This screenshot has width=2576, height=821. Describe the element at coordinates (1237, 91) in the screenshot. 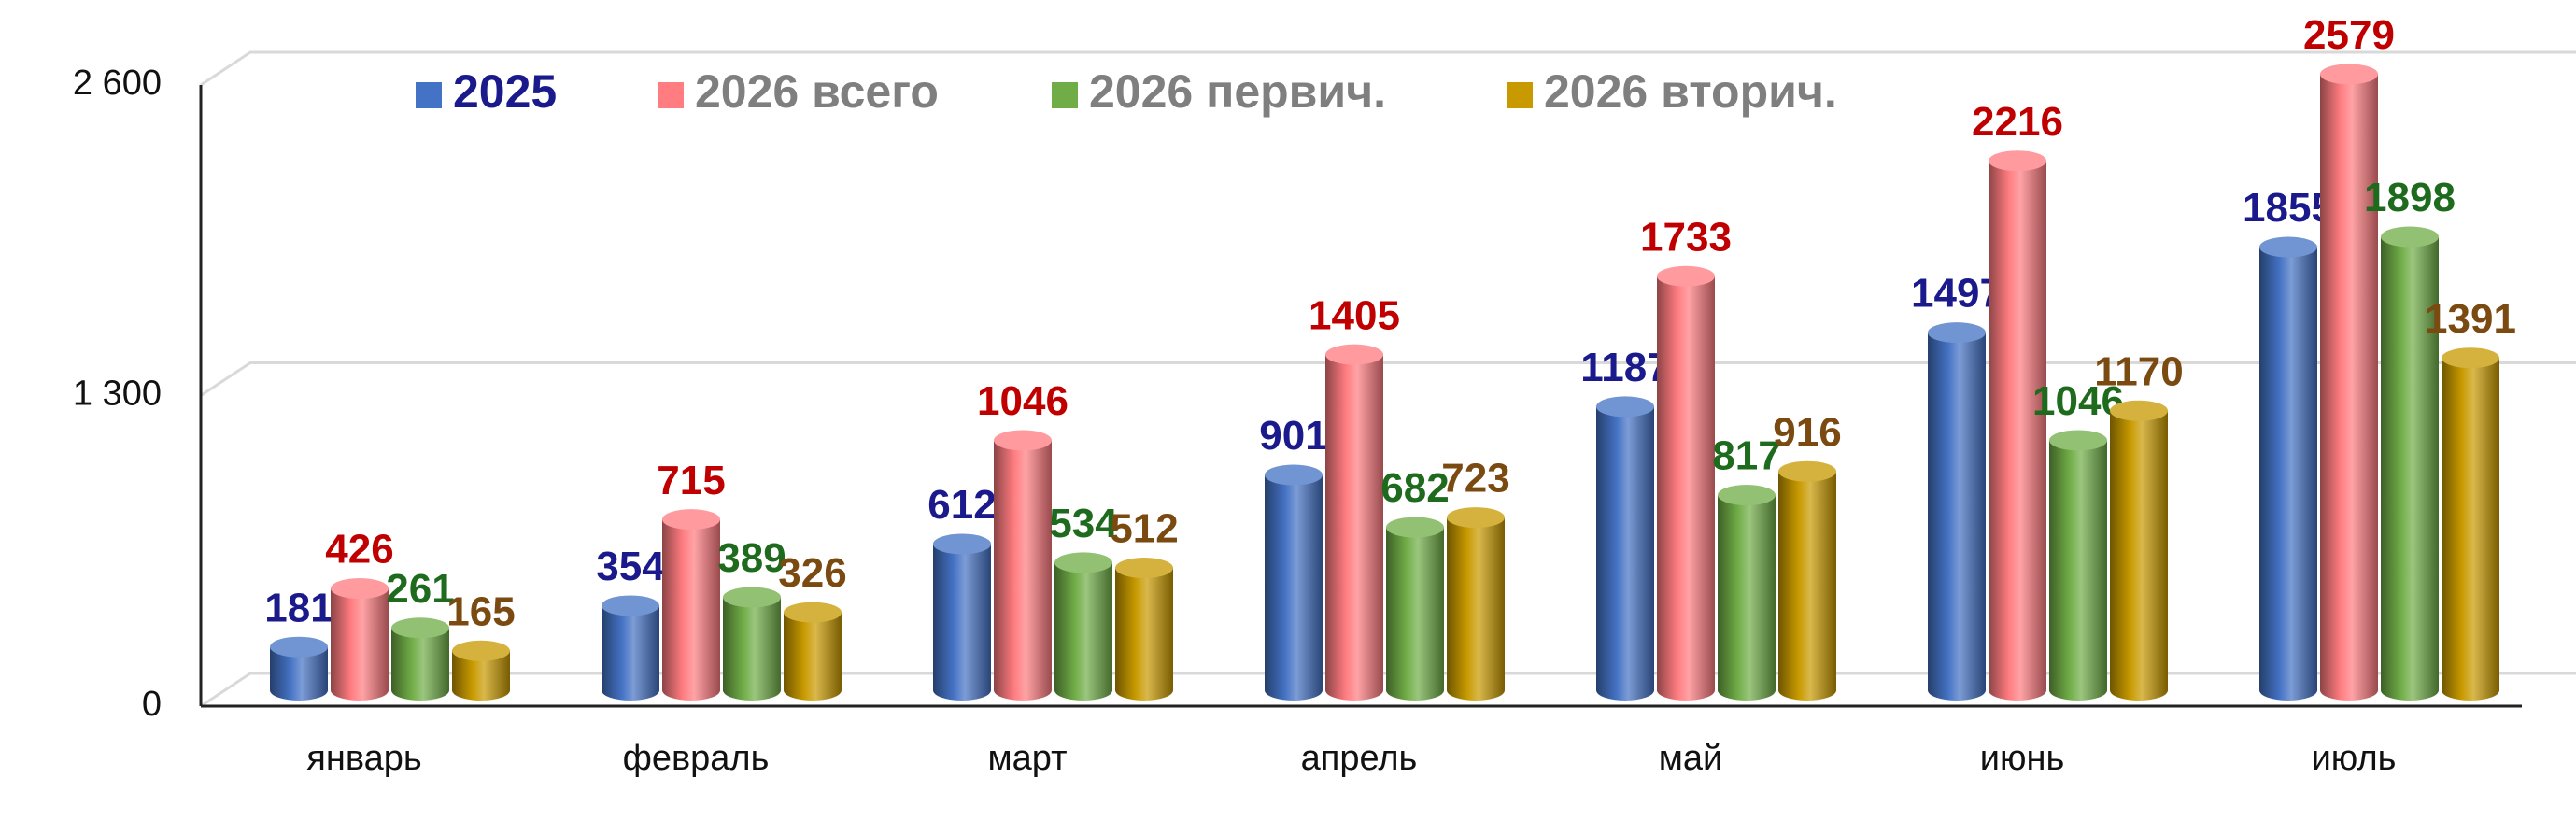

I see `legend-label: 2026 первич.` at that location.